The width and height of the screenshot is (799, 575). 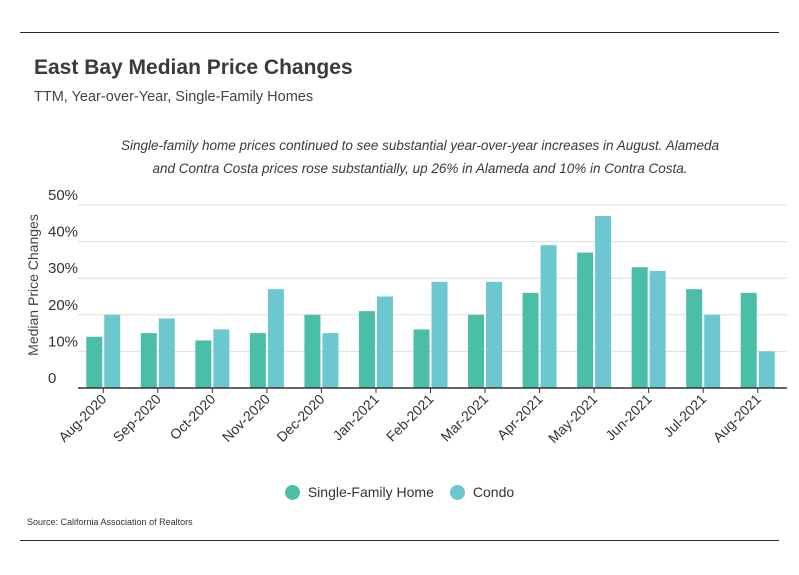 What do you see at coordinates (63, 232) in the screenshot?
I see `y-tick-label: 40%` at bounding box center [63, 232].